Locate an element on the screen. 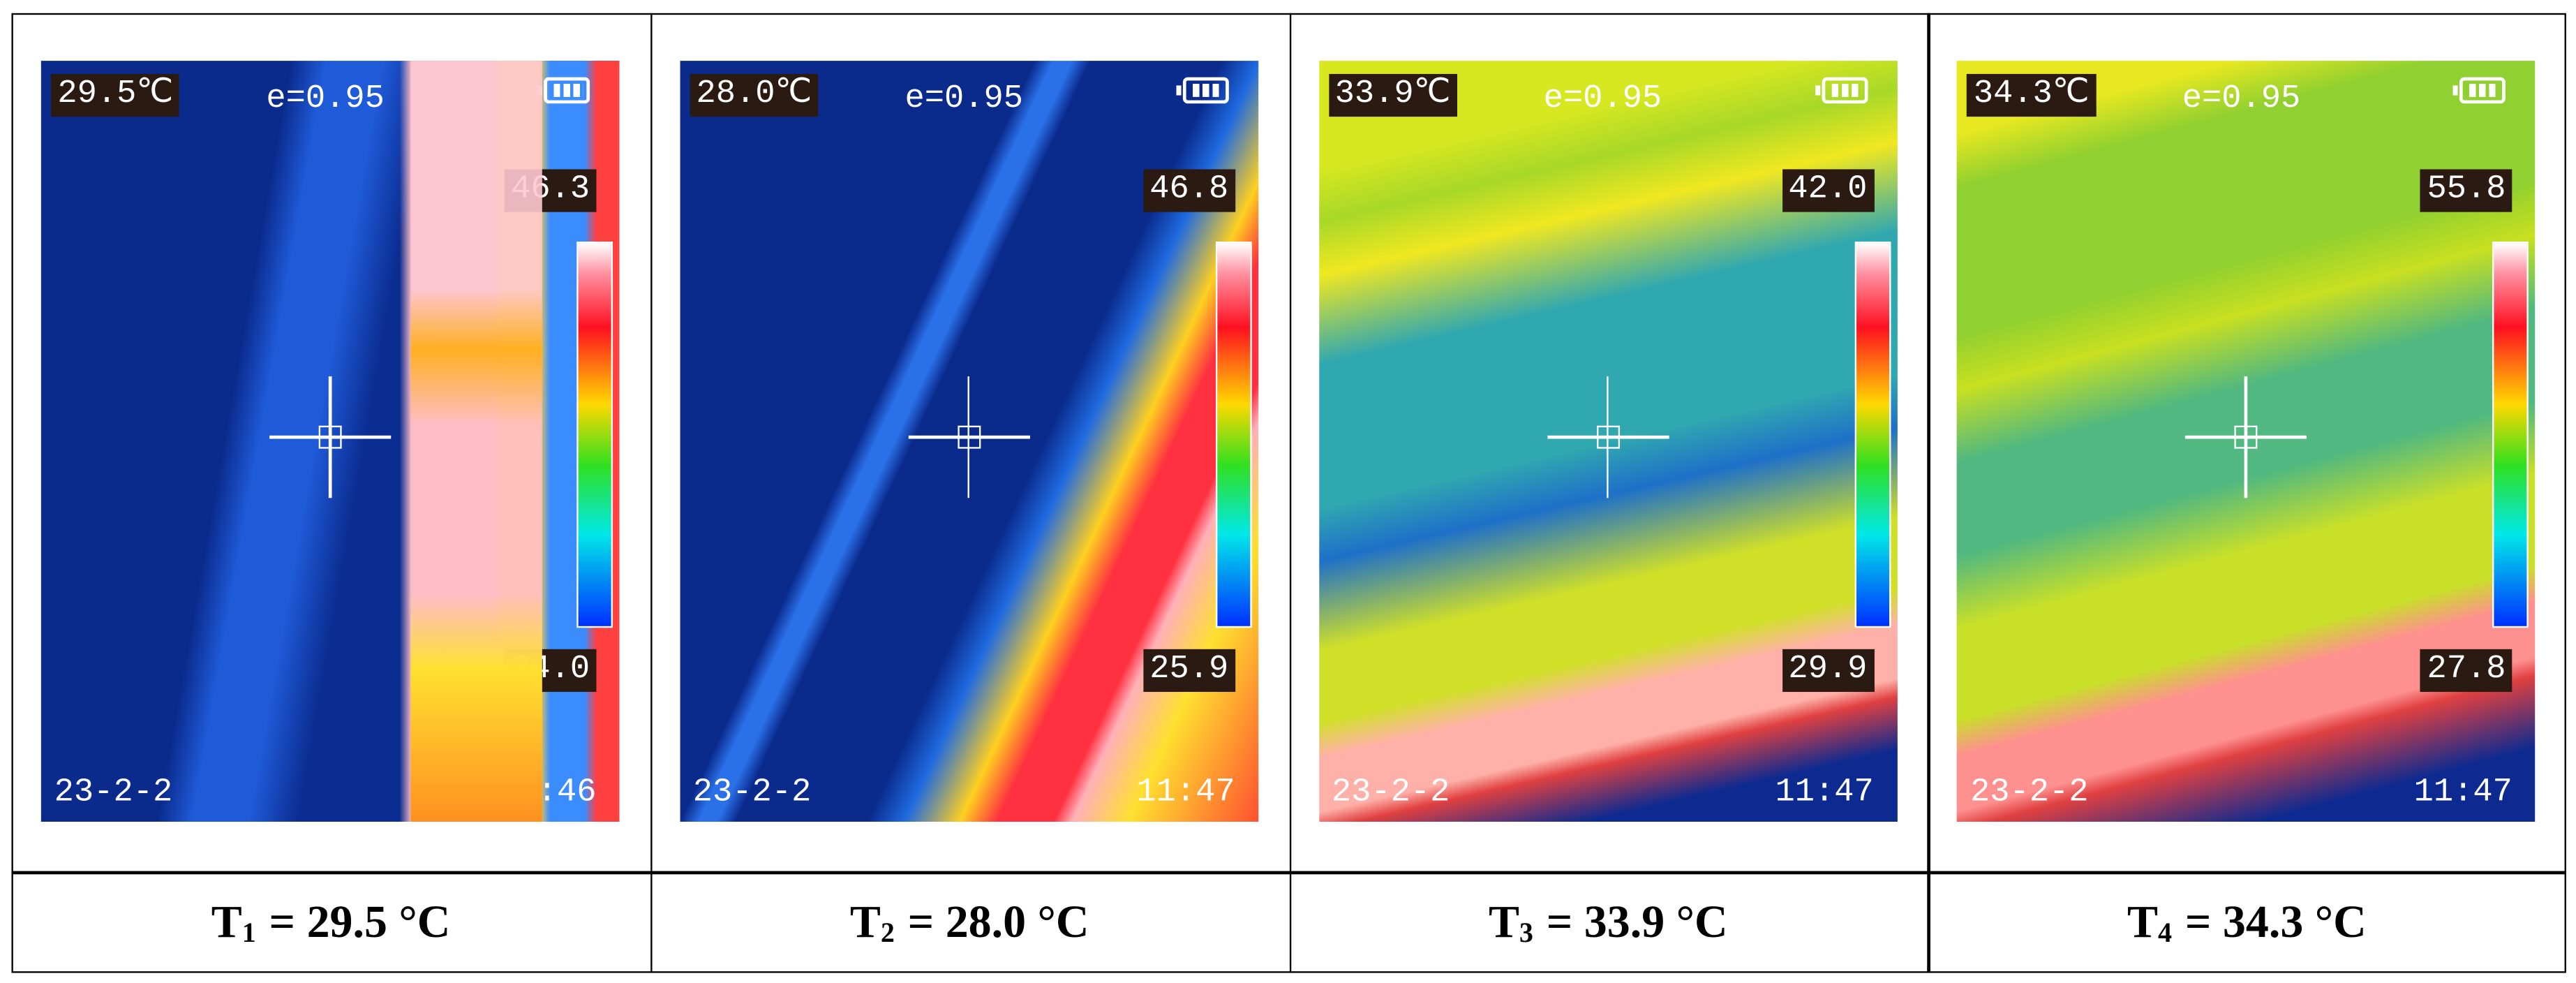 This screenshot has height=983, width=2576. caption-value: = 29.5 °C is located at coordinates (360, 923).